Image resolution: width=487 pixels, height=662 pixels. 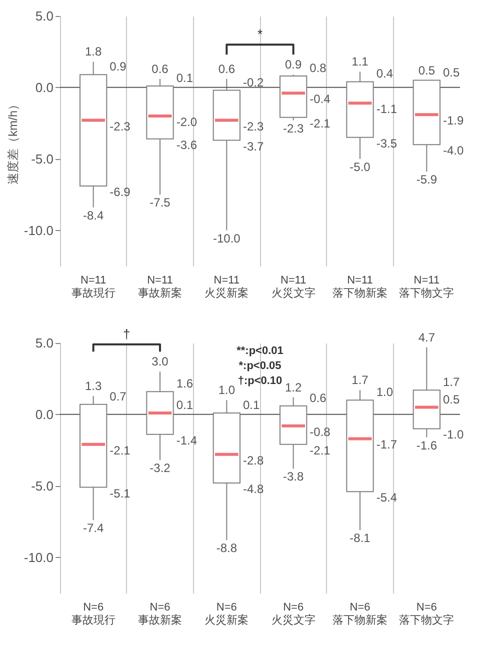 I want to click on x-tick-label: N=11 事故新案, so click(x=160, y=287).